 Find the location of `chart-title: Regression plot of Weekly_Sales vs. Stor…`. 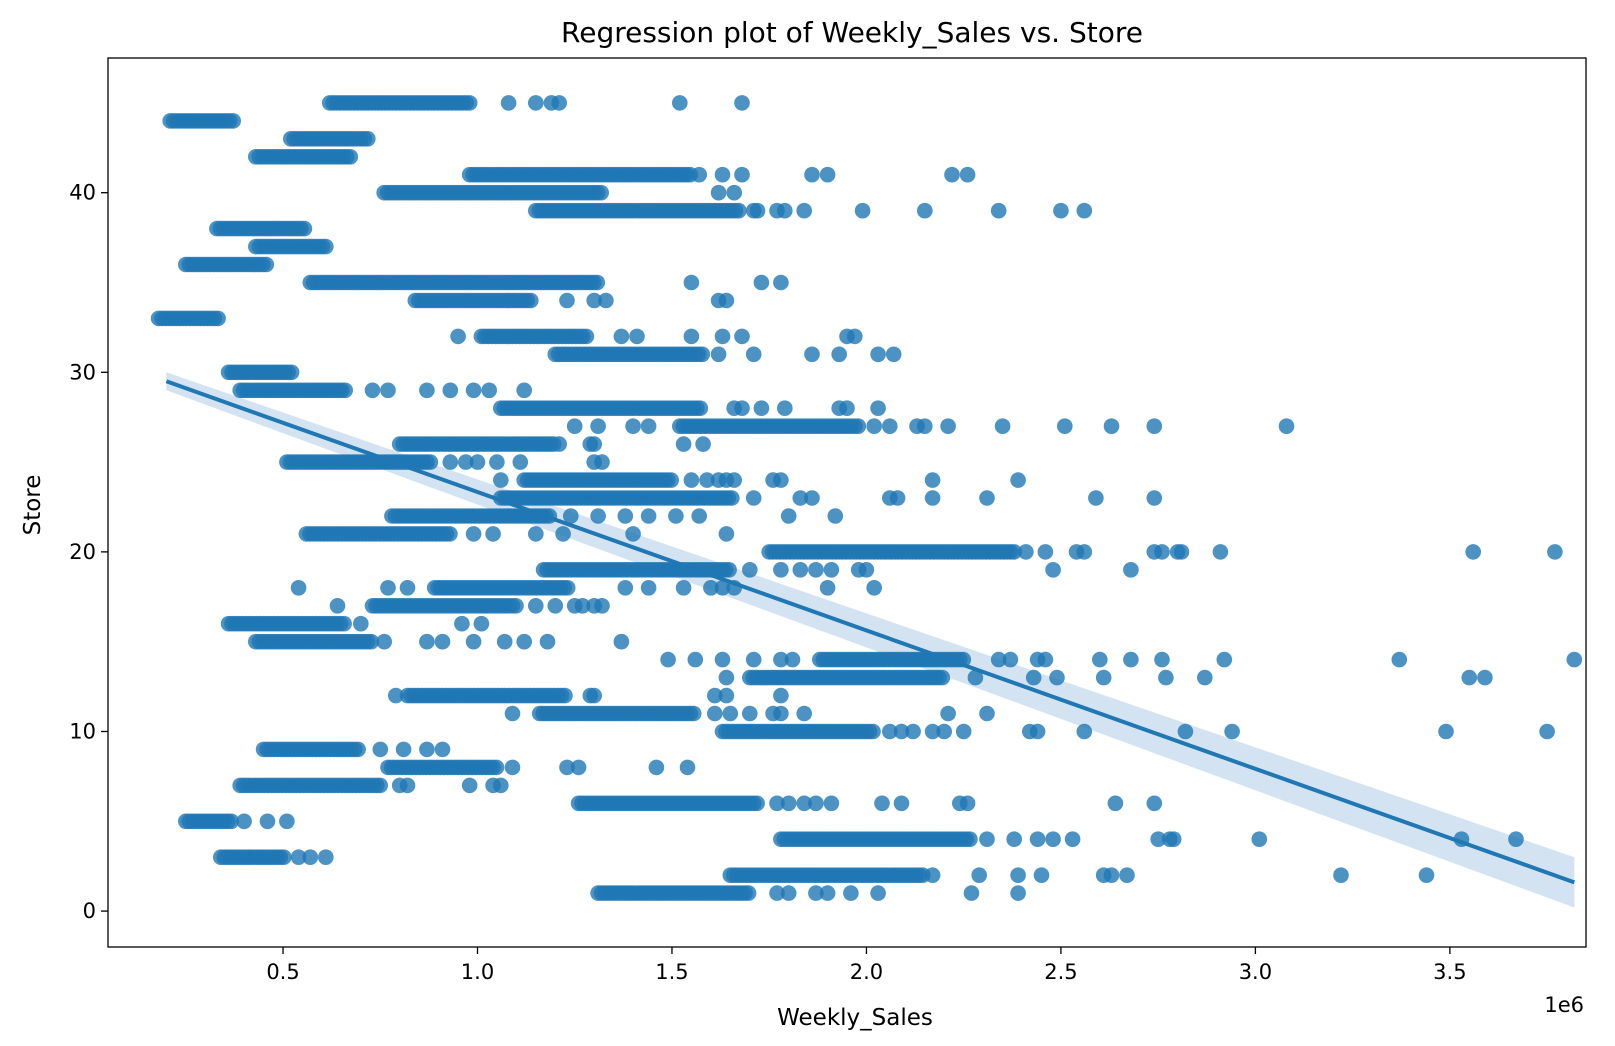

chart-title: Regression plot of Weekly_Sales vs. Stor… is located at coordinates (852, 32).